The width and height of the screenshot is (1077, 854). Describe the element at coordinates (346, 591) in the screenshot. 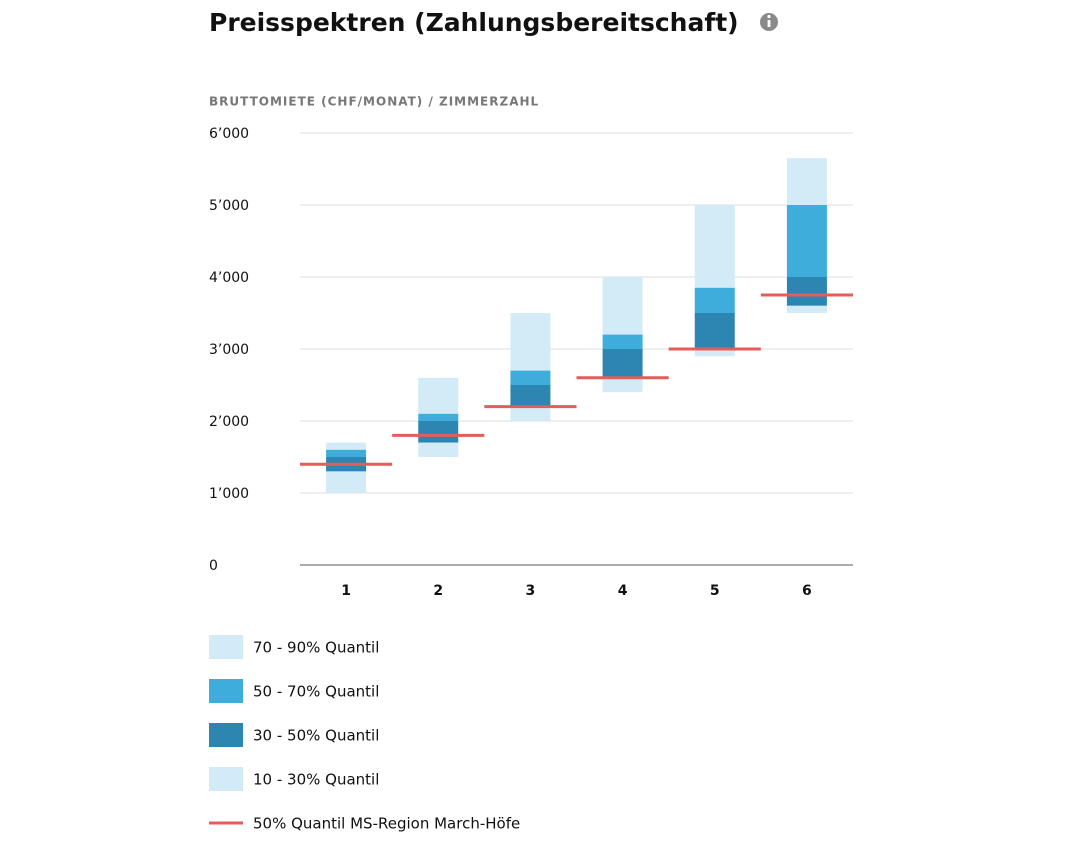

I see `x-tick-label: 1` at that location.